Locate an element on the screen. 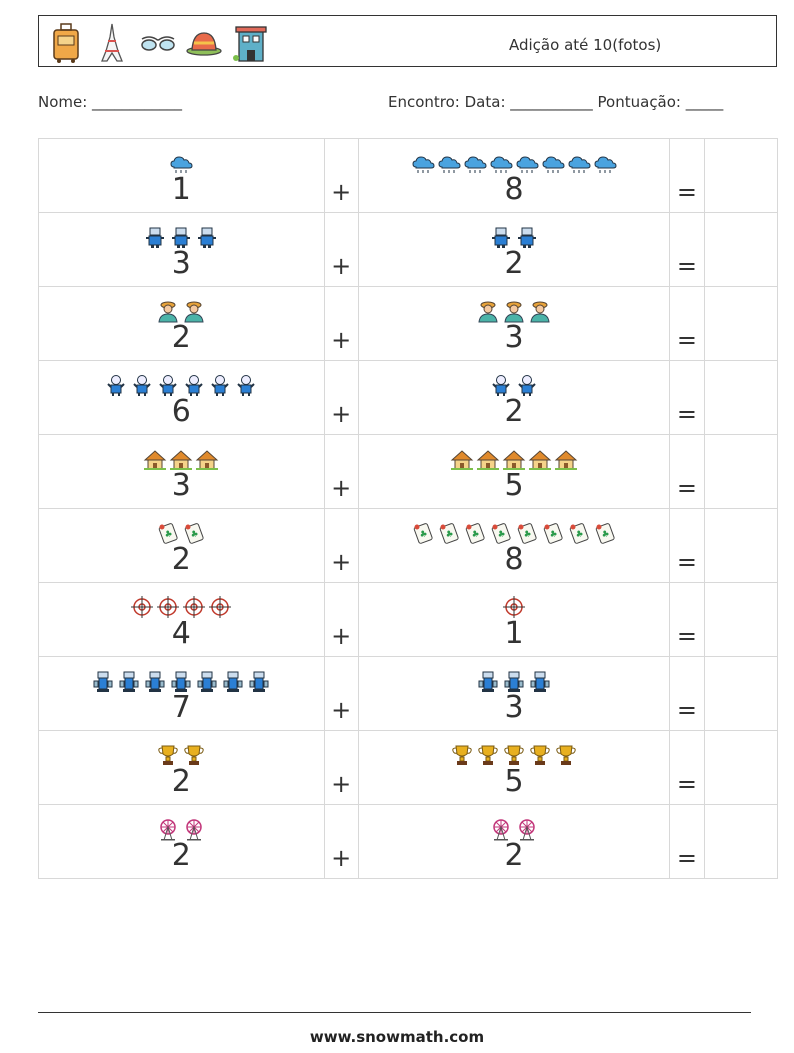  addend-b-cell: 8 is located at coordinates (514, 175).